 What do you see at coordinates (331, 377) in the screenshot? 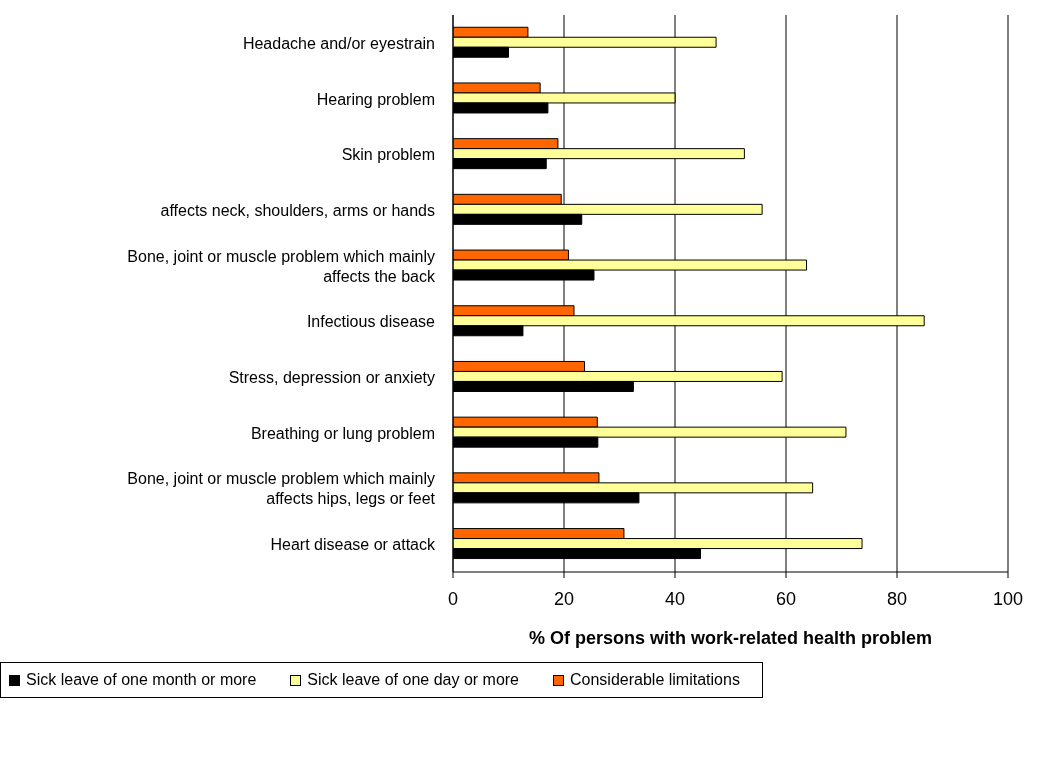
I see `y-tick-label: Stress, depression or anxiety` at bounding box center [331, 377].